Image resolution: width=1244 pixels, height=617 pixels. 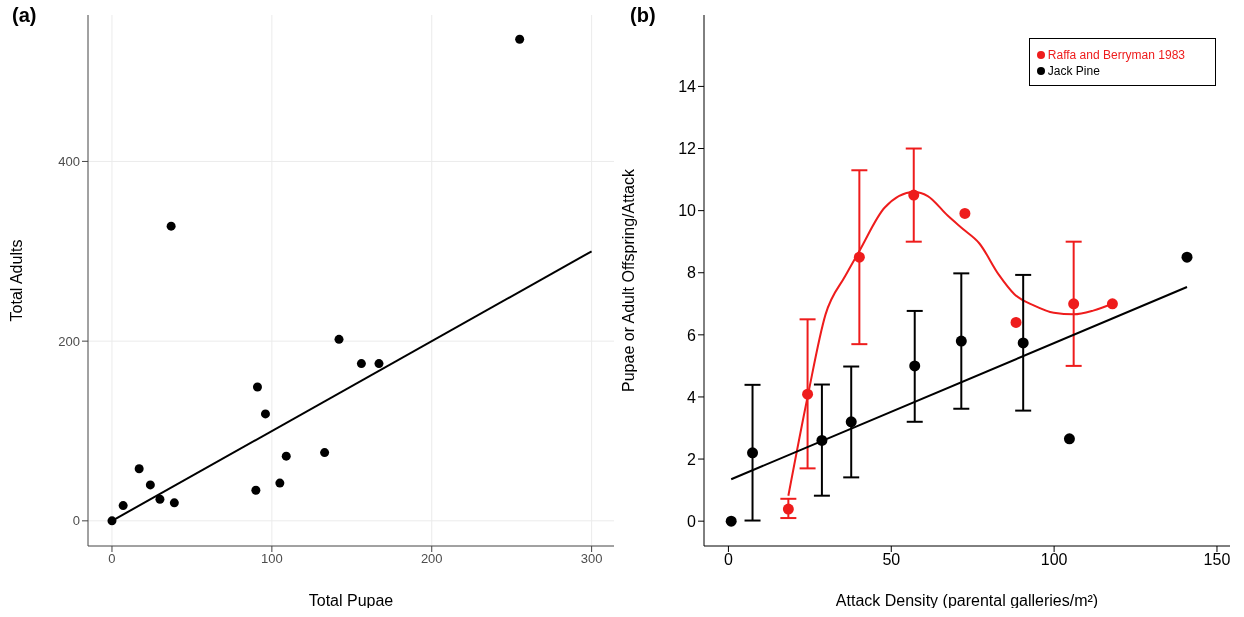 I want to click on chart-title: (b), so click(x=643, y=15).